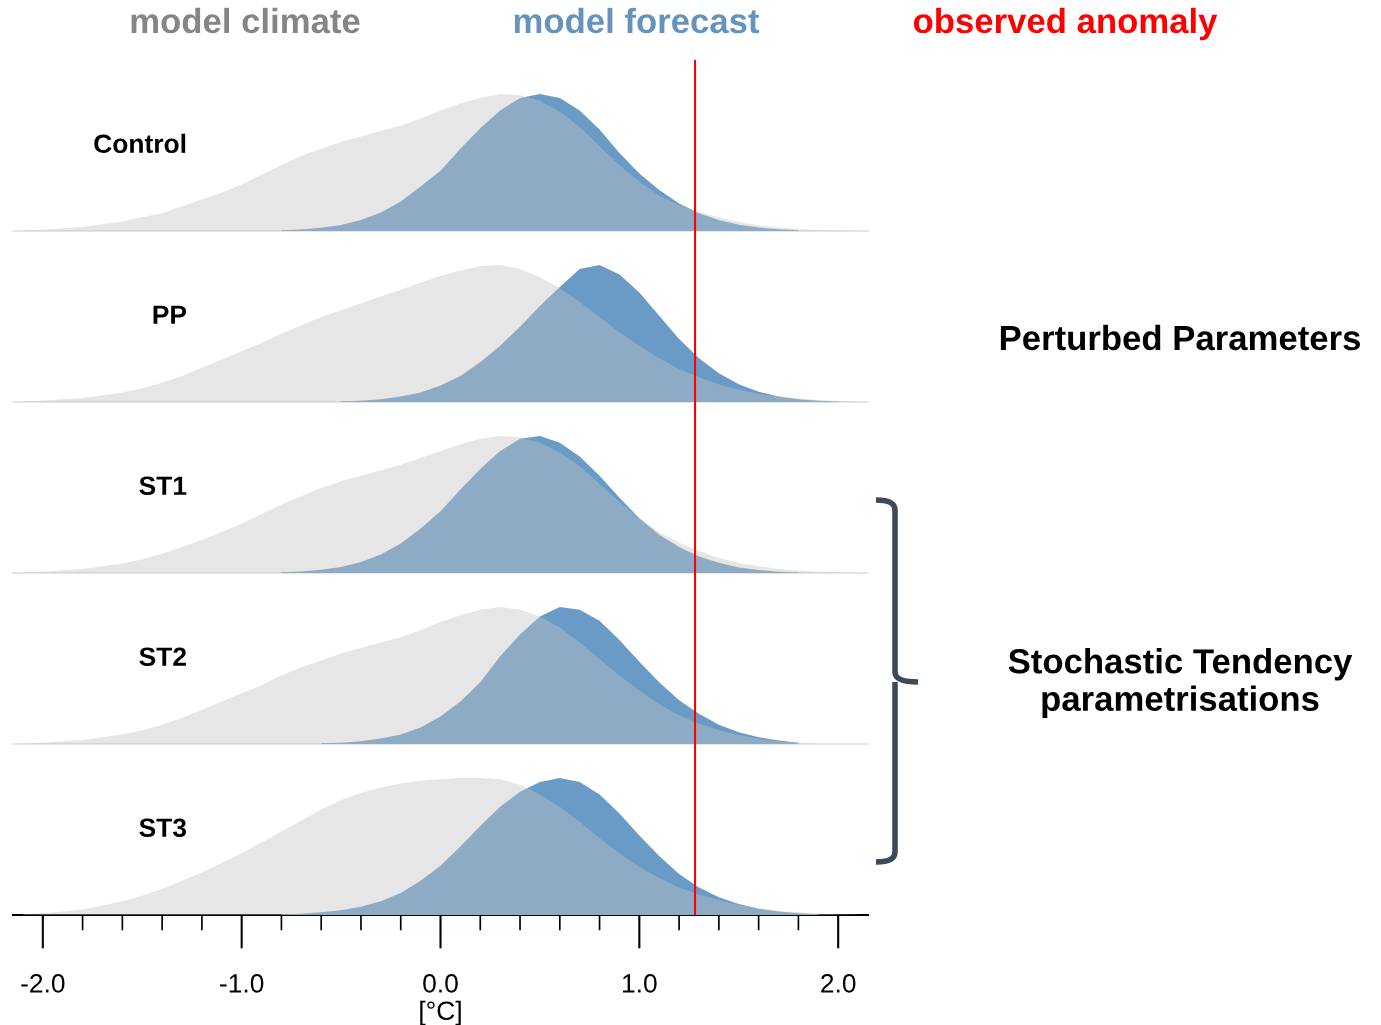 This screenshot has height=1025, width=1381. I want to click on text: Perturbed Parameters, so click(1180, 337).